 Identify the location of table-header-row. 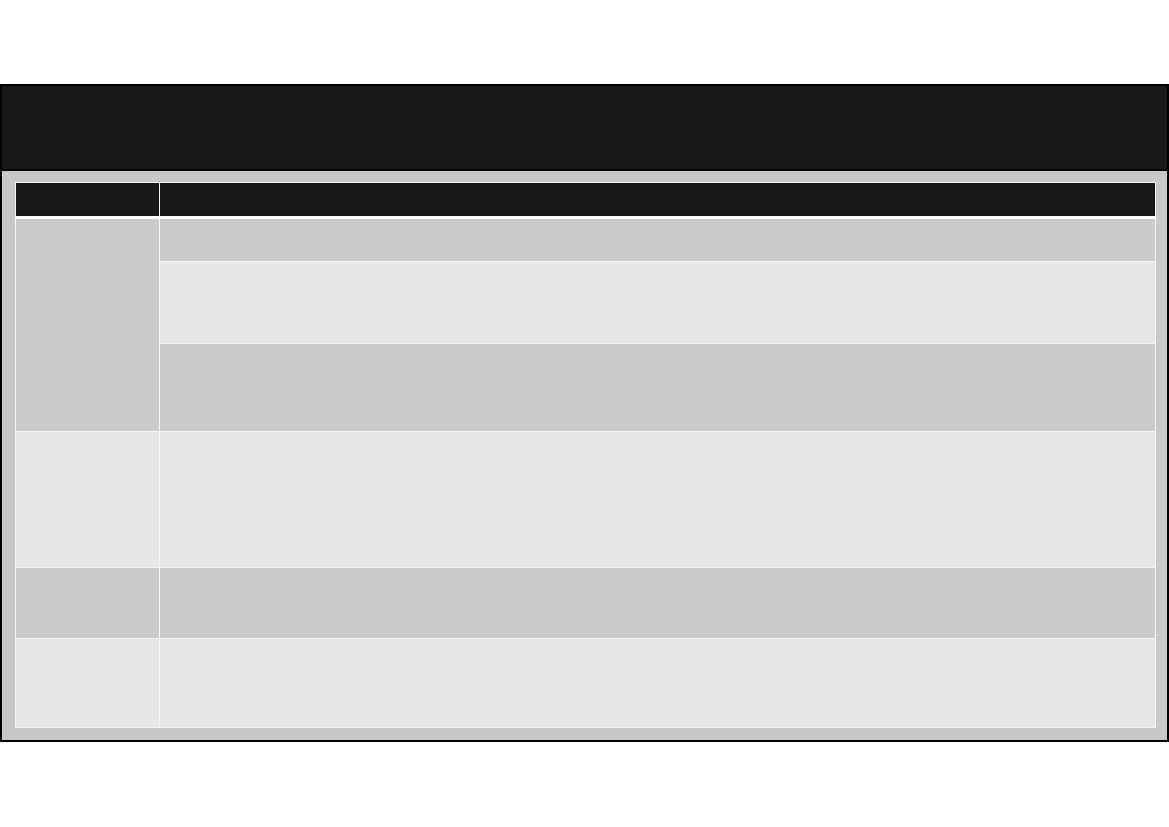
(585, 200).